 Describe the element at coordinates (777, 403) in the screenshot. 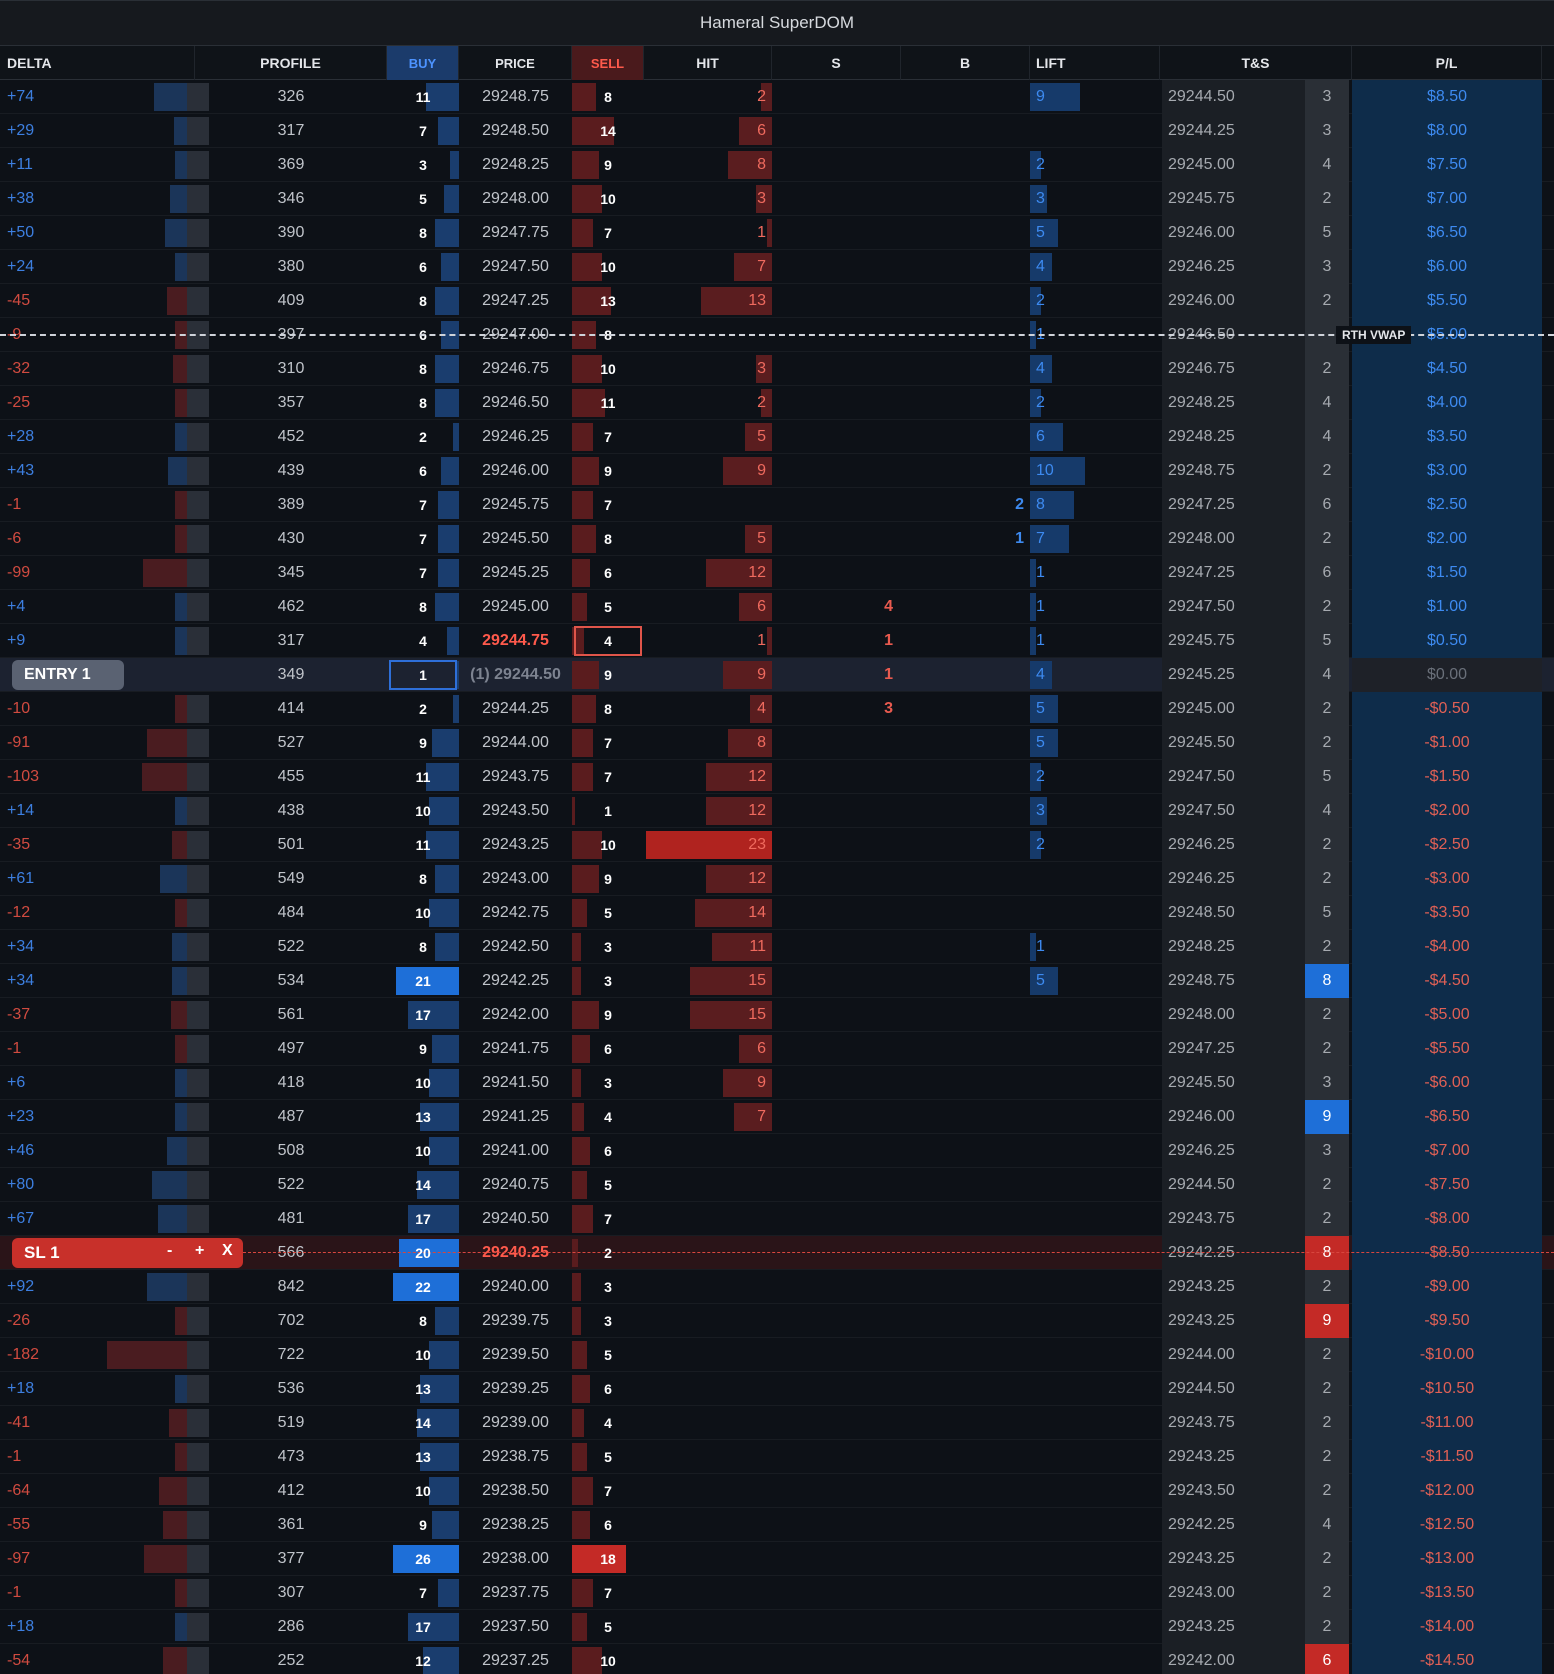

I see `ladder-row: -25 357 8 29246.50 11 2 2 29248.25 4 $4.00` at that location.